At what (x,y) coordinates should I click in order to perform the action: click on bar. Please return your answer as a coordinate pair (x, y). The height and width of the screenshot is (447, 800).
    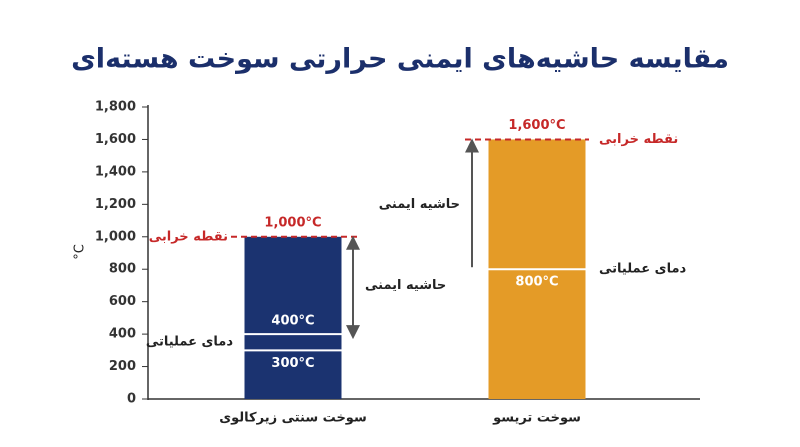
    Looking at the image, I should click on (293, 317).